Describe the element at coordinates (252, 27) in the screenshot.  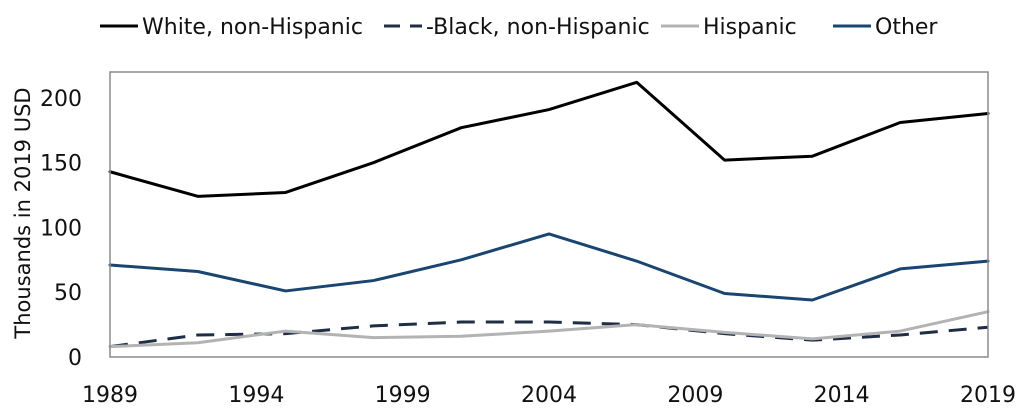
I see `legend-label: White, non-Hispanic` at that location.